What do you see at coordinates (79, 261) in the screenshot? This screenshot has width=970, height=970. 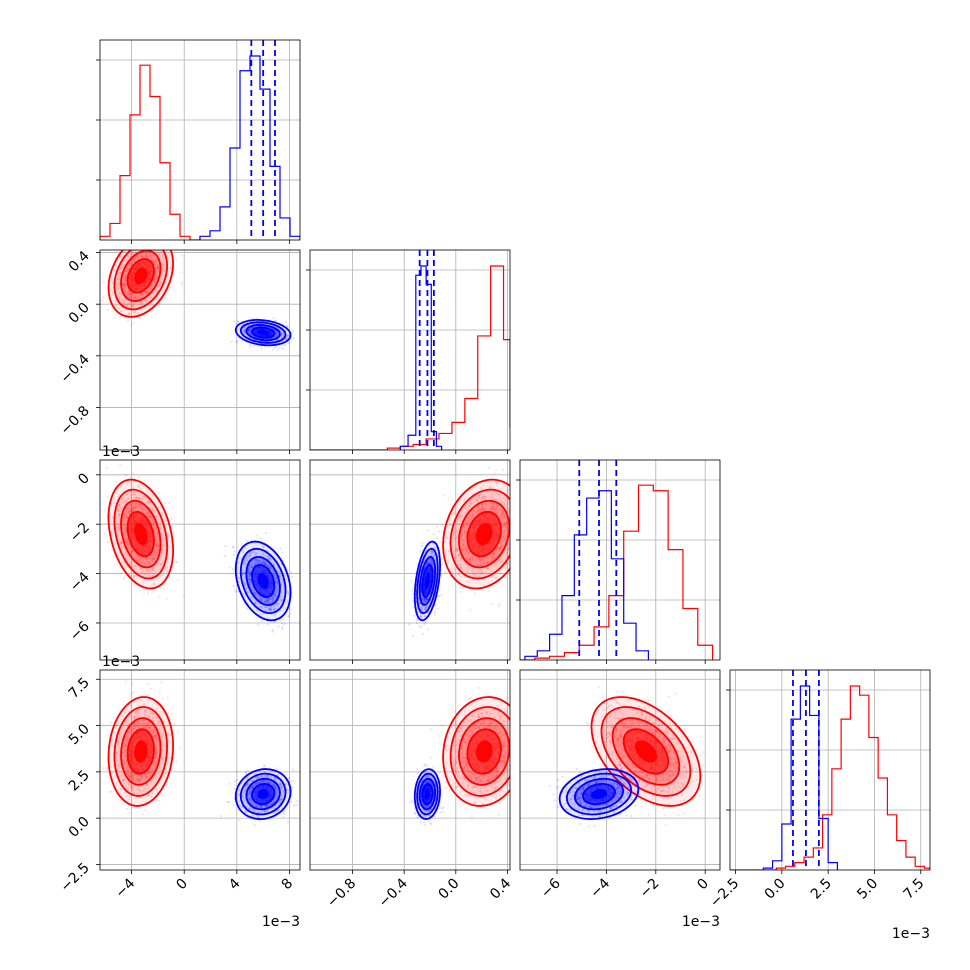 I see `y-tick-label: 0.4` at bounding box center [79, 261].